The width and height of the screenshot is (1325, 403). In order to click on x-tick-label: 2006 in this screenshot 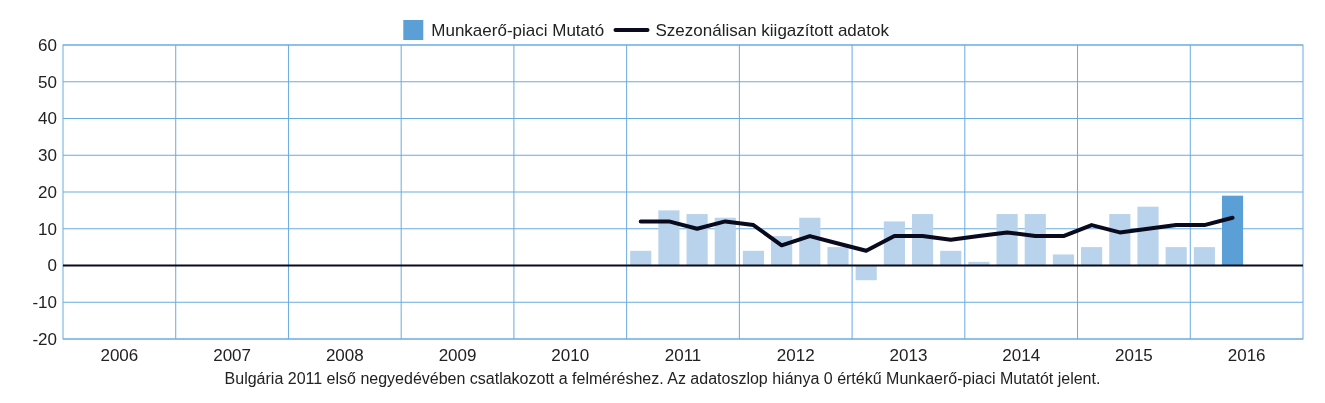, I will do `click(119, 355)`.